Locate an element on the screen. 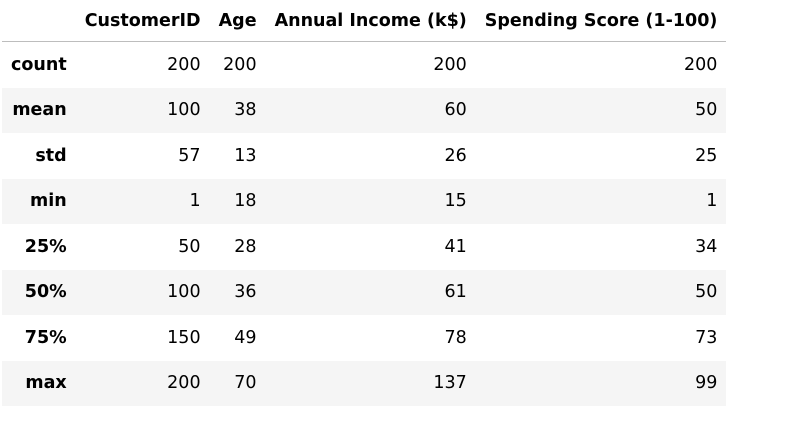 This screenshot has height=421, width=788. table-row: min 1 18 15 1 is located at coordinates (364, 201).